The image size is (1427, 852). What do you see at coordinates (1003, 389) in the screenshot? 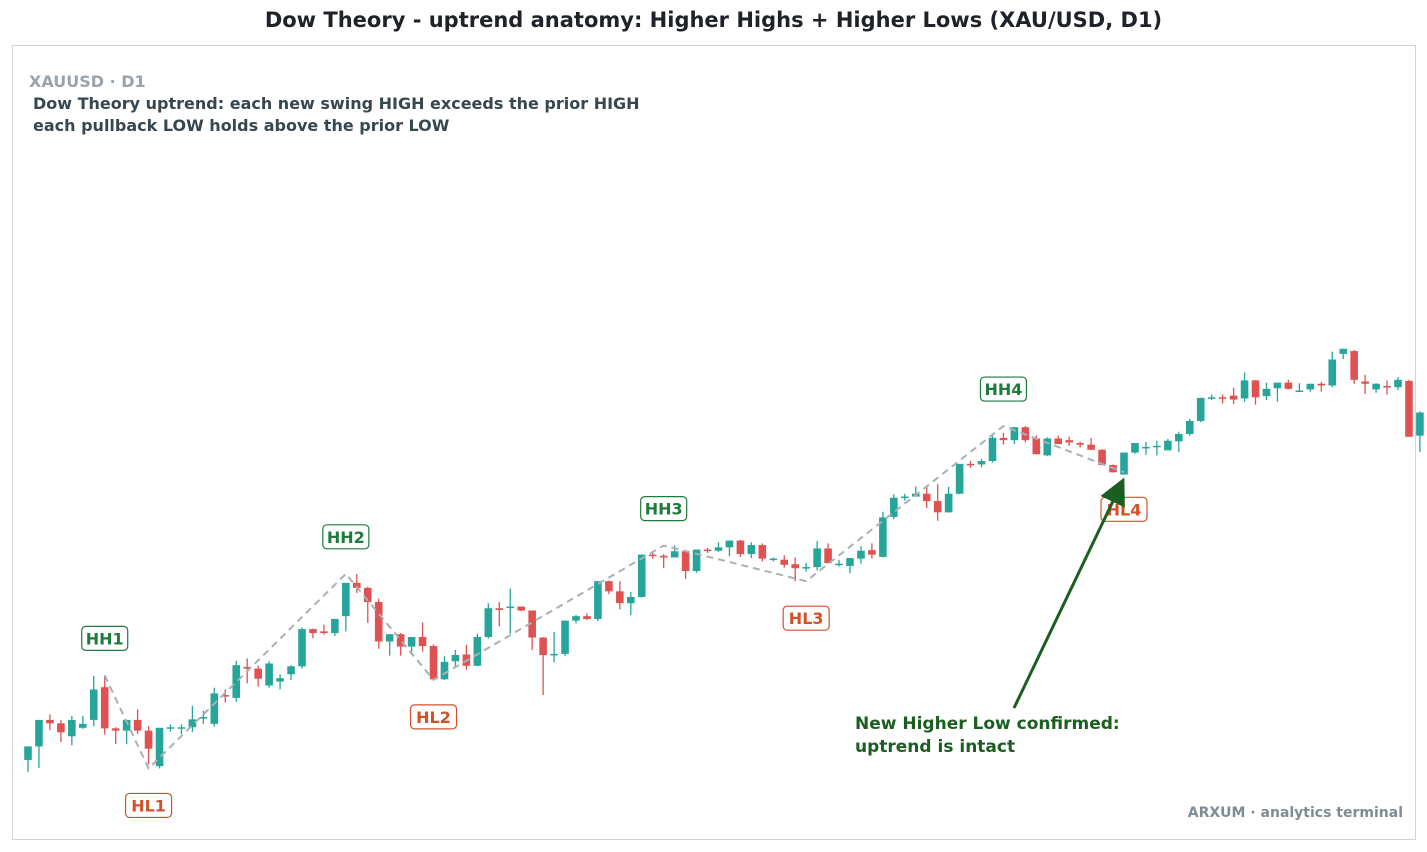
I see `swing-label-hh4: HH4` at bounding box center [1003, 389].